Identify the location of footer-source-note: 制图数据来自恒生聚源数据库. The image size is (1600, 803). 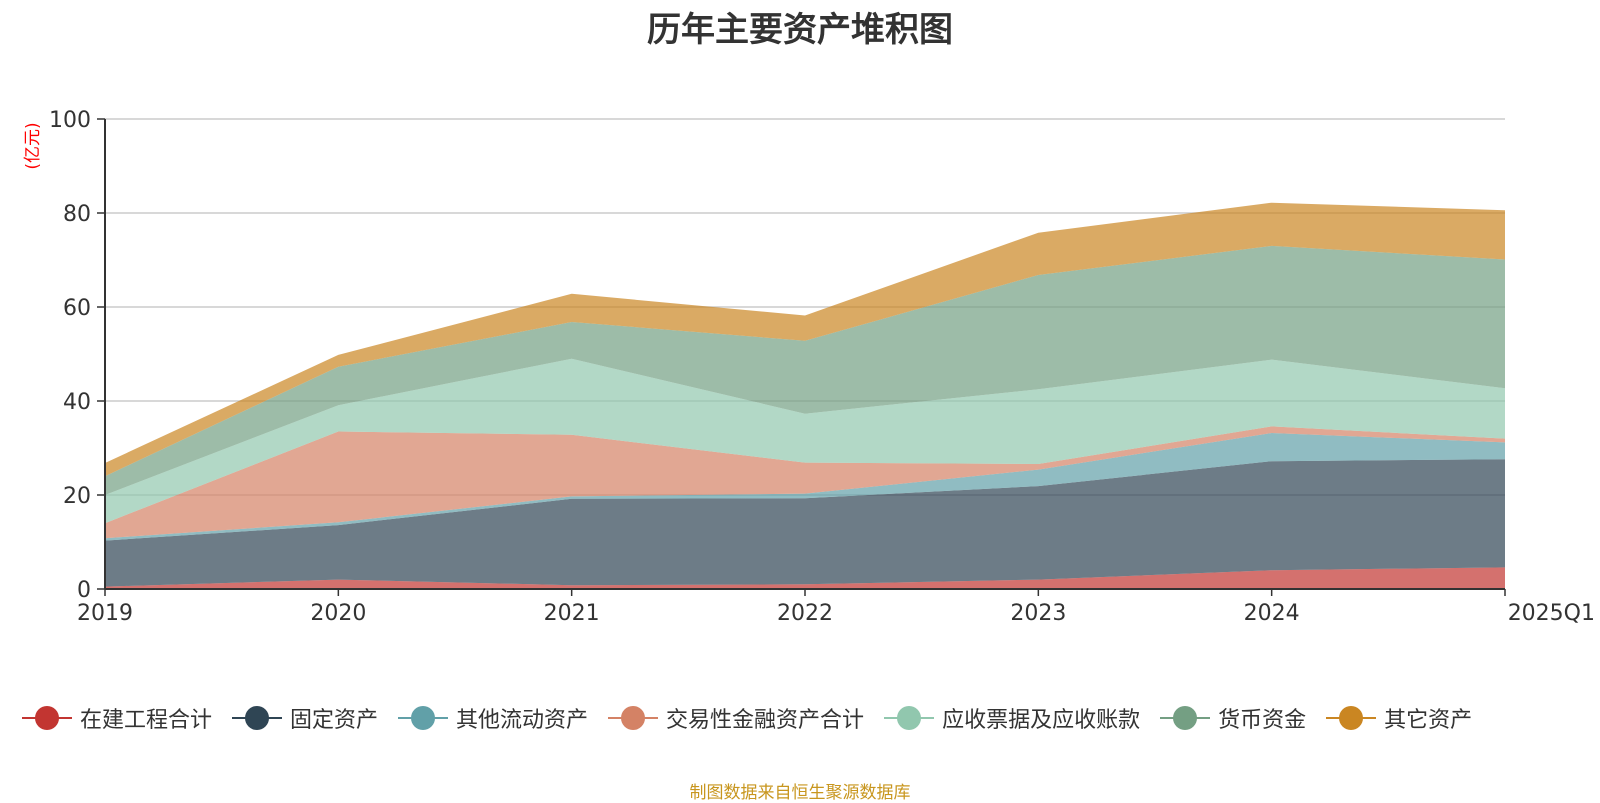
(800, 793).